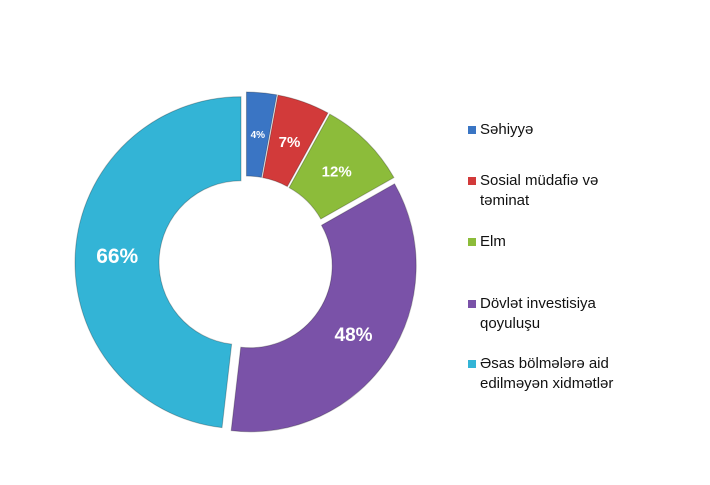  Describe the element at coordinates (493, 241) in the screenshot. I see `legend-label: Elm` at that location.